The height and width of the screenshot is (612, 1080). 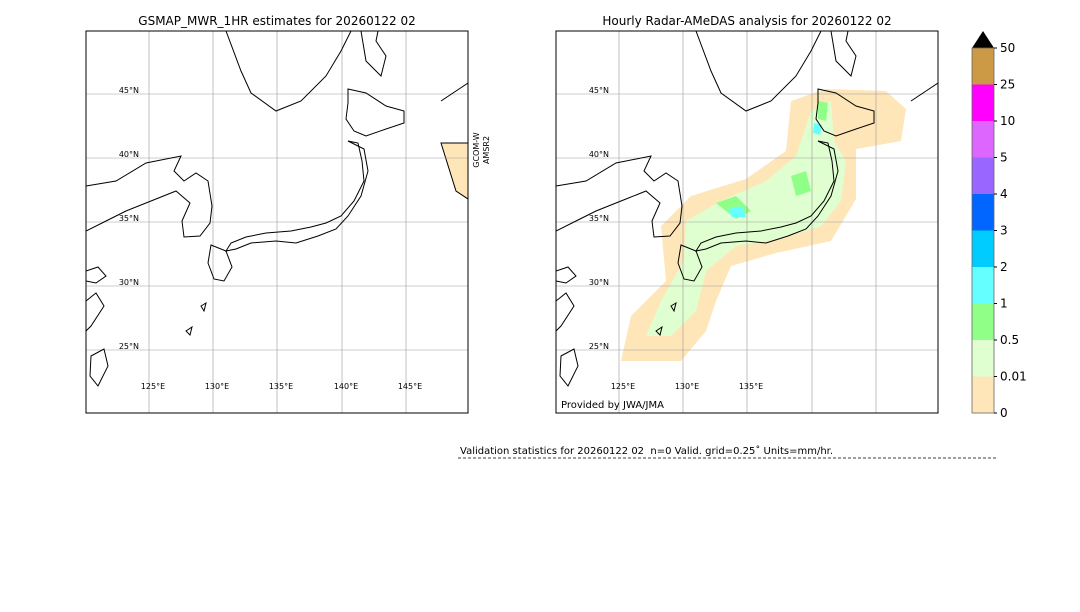 I want to click on colorbar-label: 25, so click(x=1007, y=85).